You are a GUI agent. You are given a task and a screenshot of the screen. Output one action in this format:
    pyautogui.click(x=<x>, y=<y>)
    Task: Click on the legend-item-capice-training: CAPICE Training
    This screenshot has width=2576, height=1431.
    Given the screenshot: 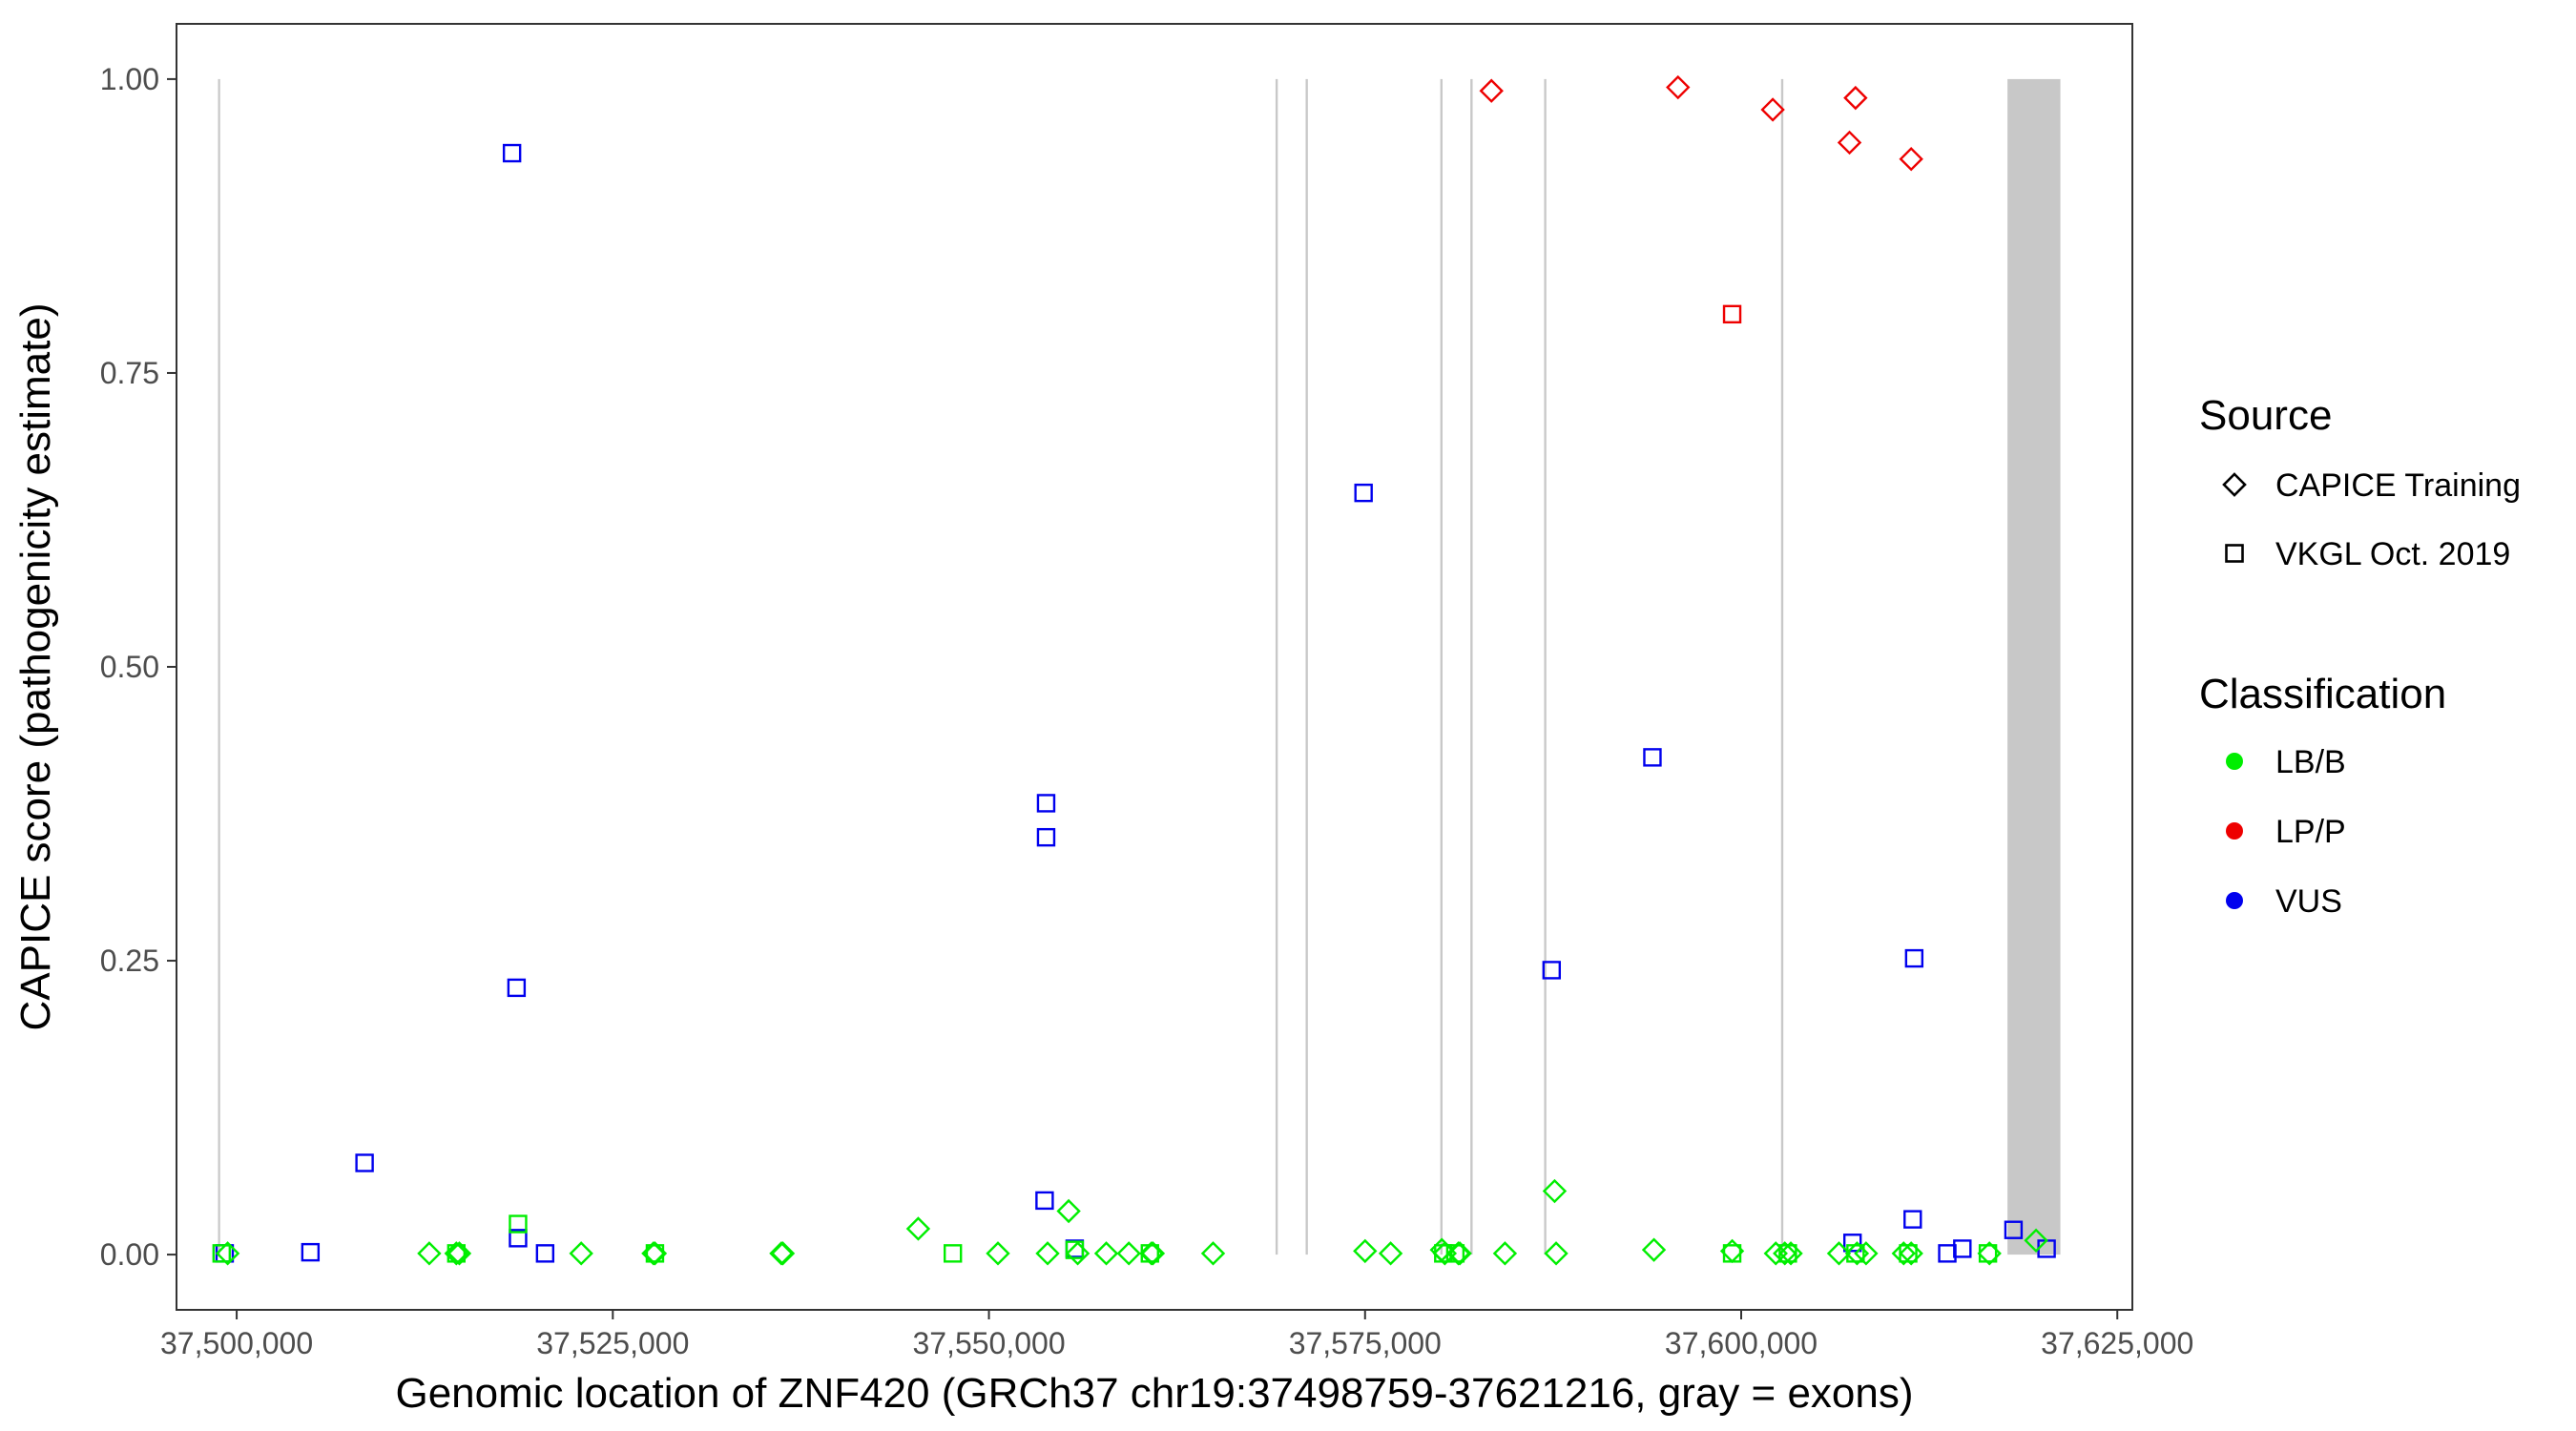 What is the action you would take?
    pyautogui.click(x=2371, y=485)
    